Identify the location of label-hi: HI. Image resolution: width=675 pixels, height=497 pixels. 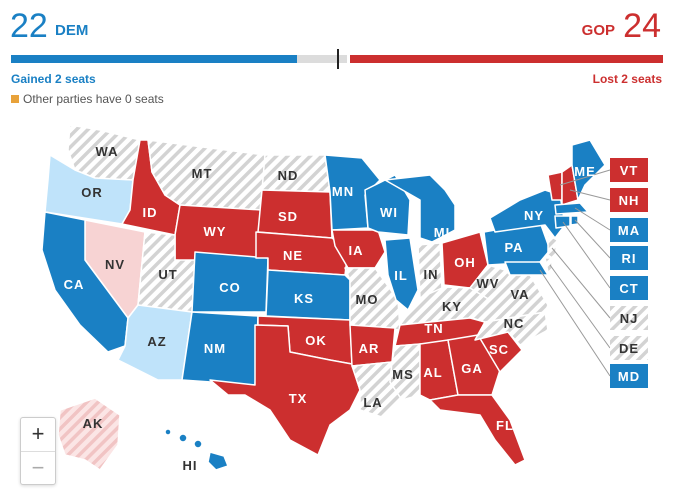
(190, 465).